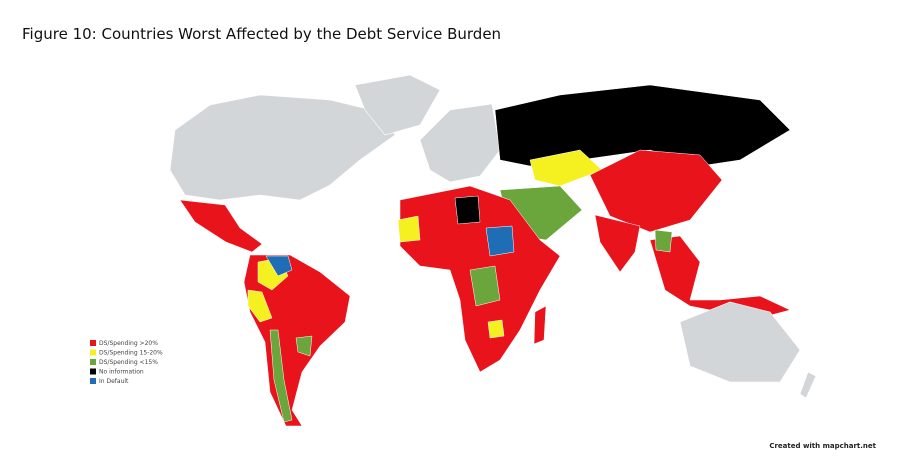 This screenshot has width=917, height=472. I want to click on legend-label: DS/Spending <15%, so click(128, 362).